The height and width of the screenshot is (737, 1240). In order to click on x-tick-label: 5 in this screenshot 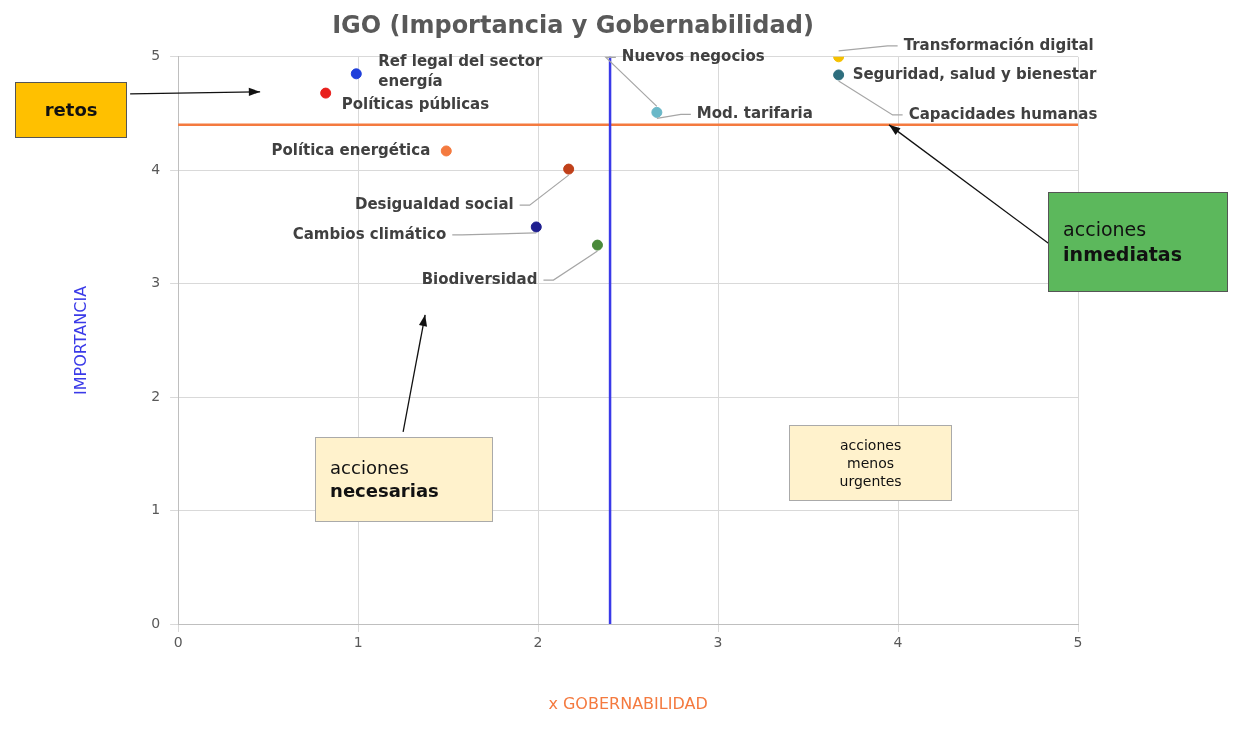, I will do `click(1078, 642)`.